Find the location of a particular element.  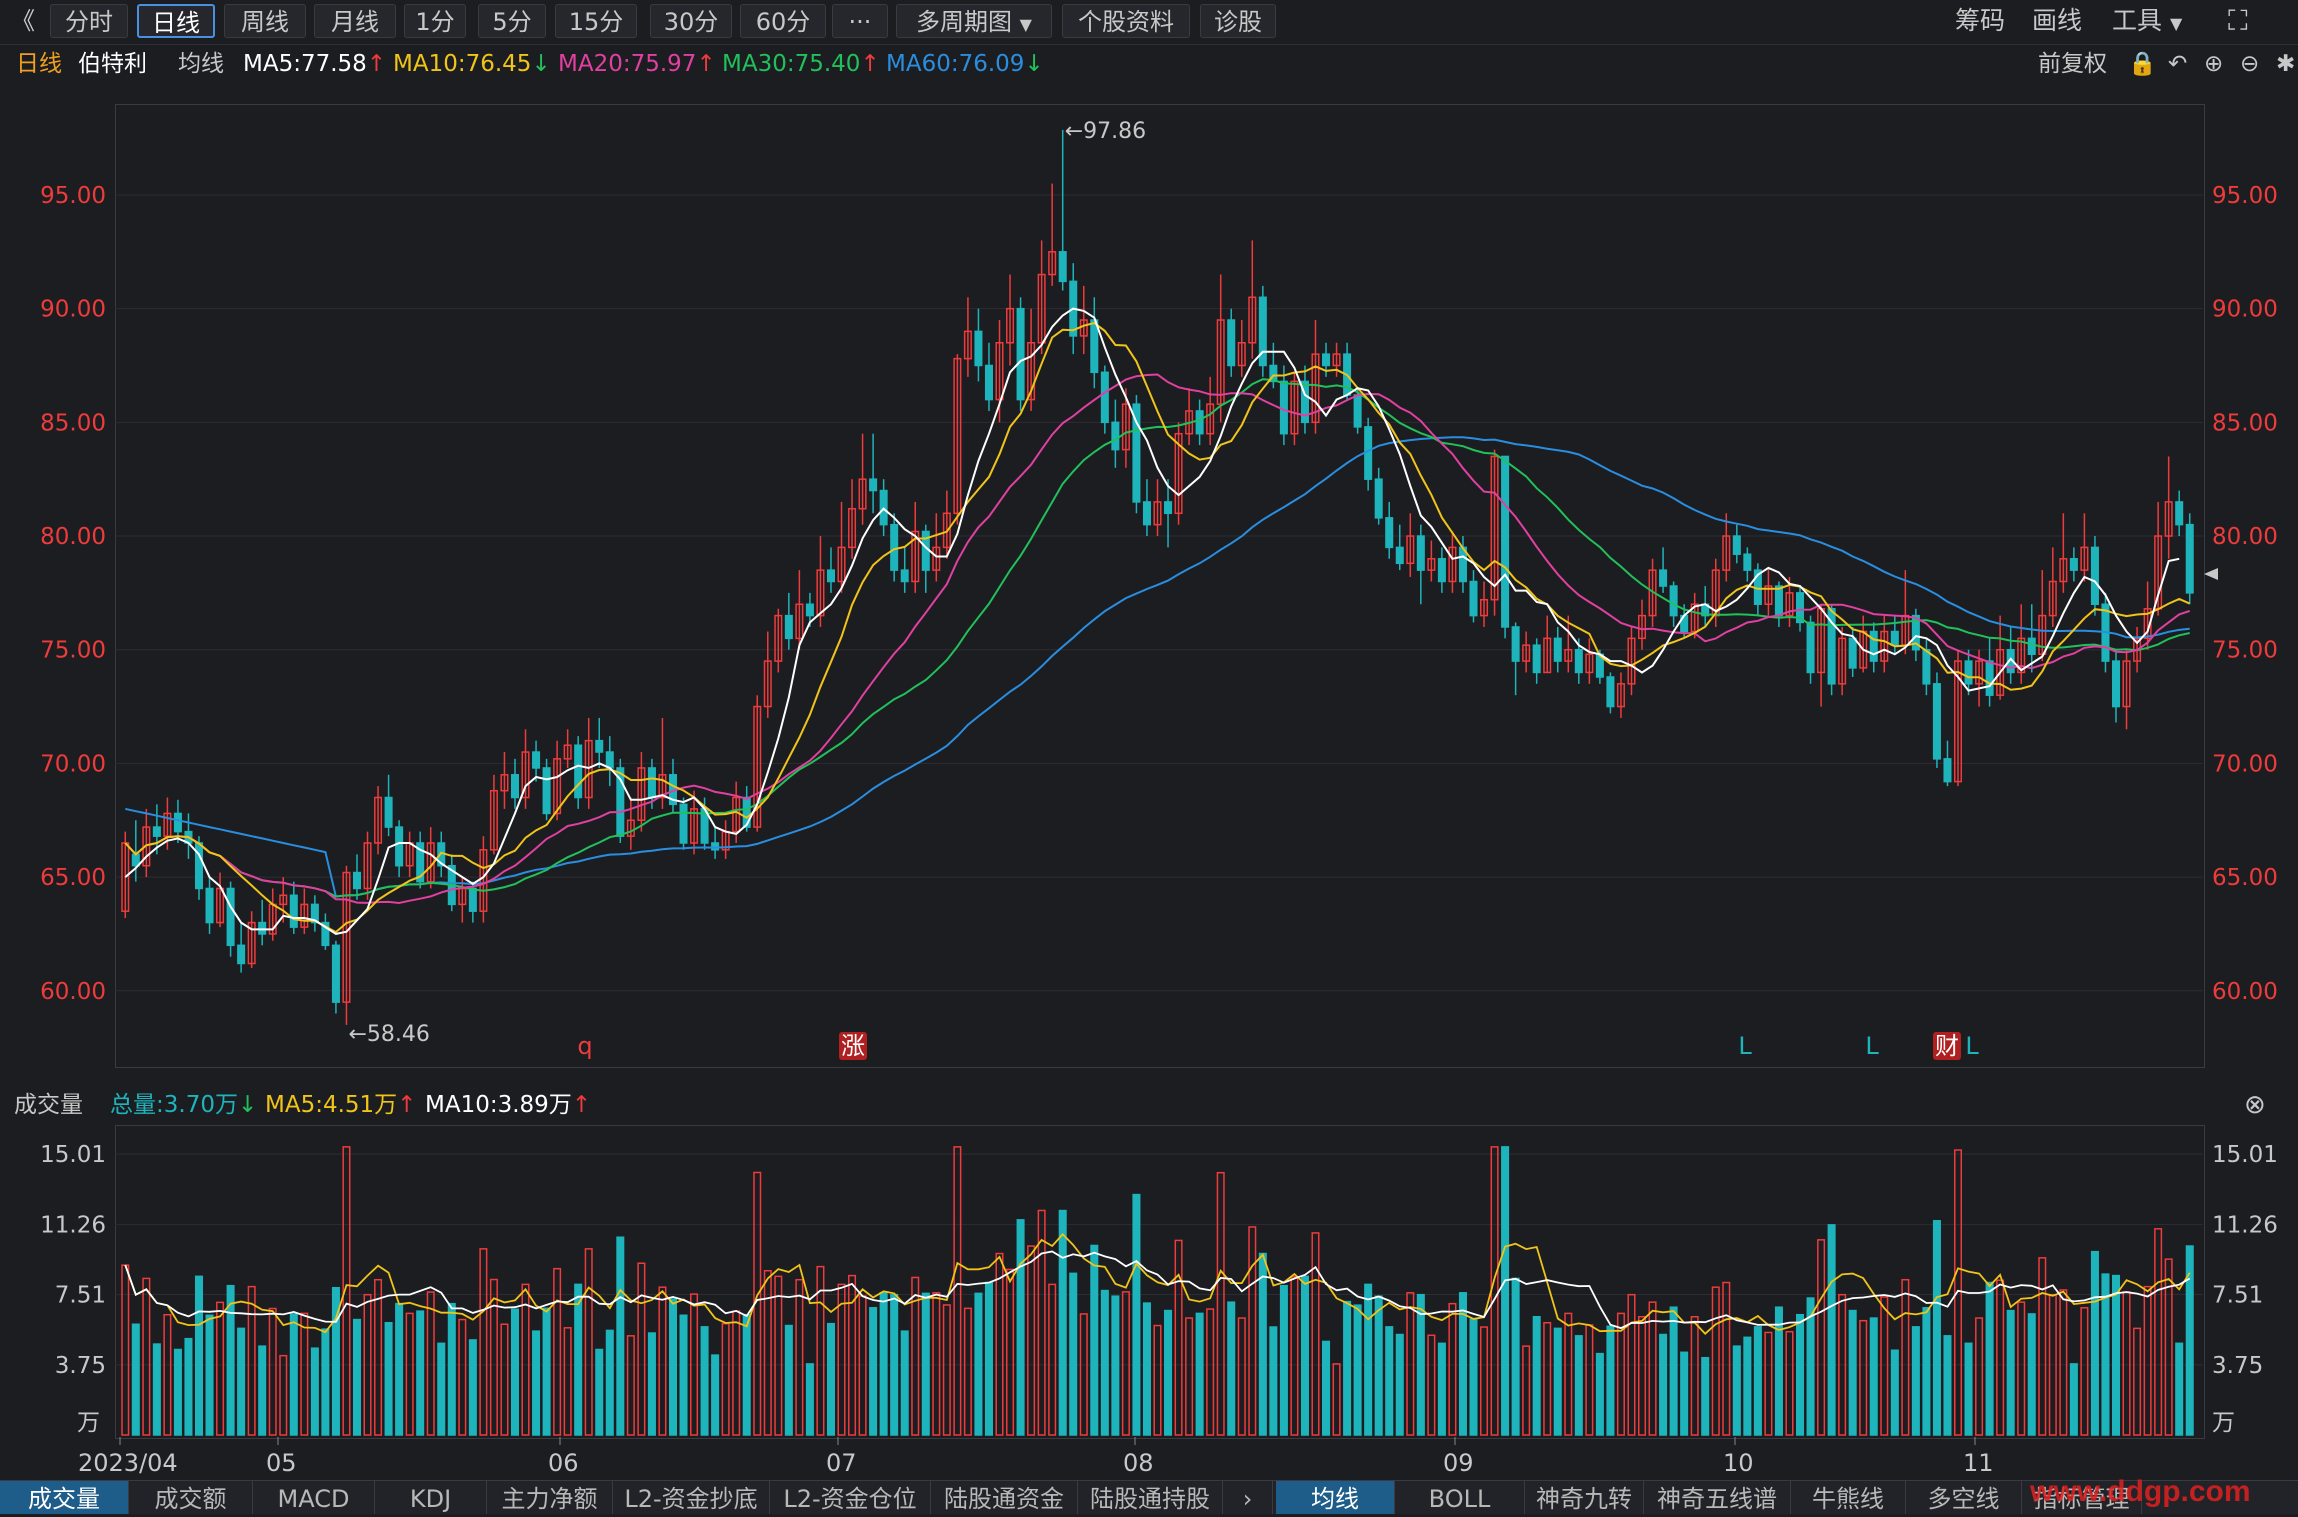

y-tick-label-left: 80.00 is located at coordinates (73, 537).